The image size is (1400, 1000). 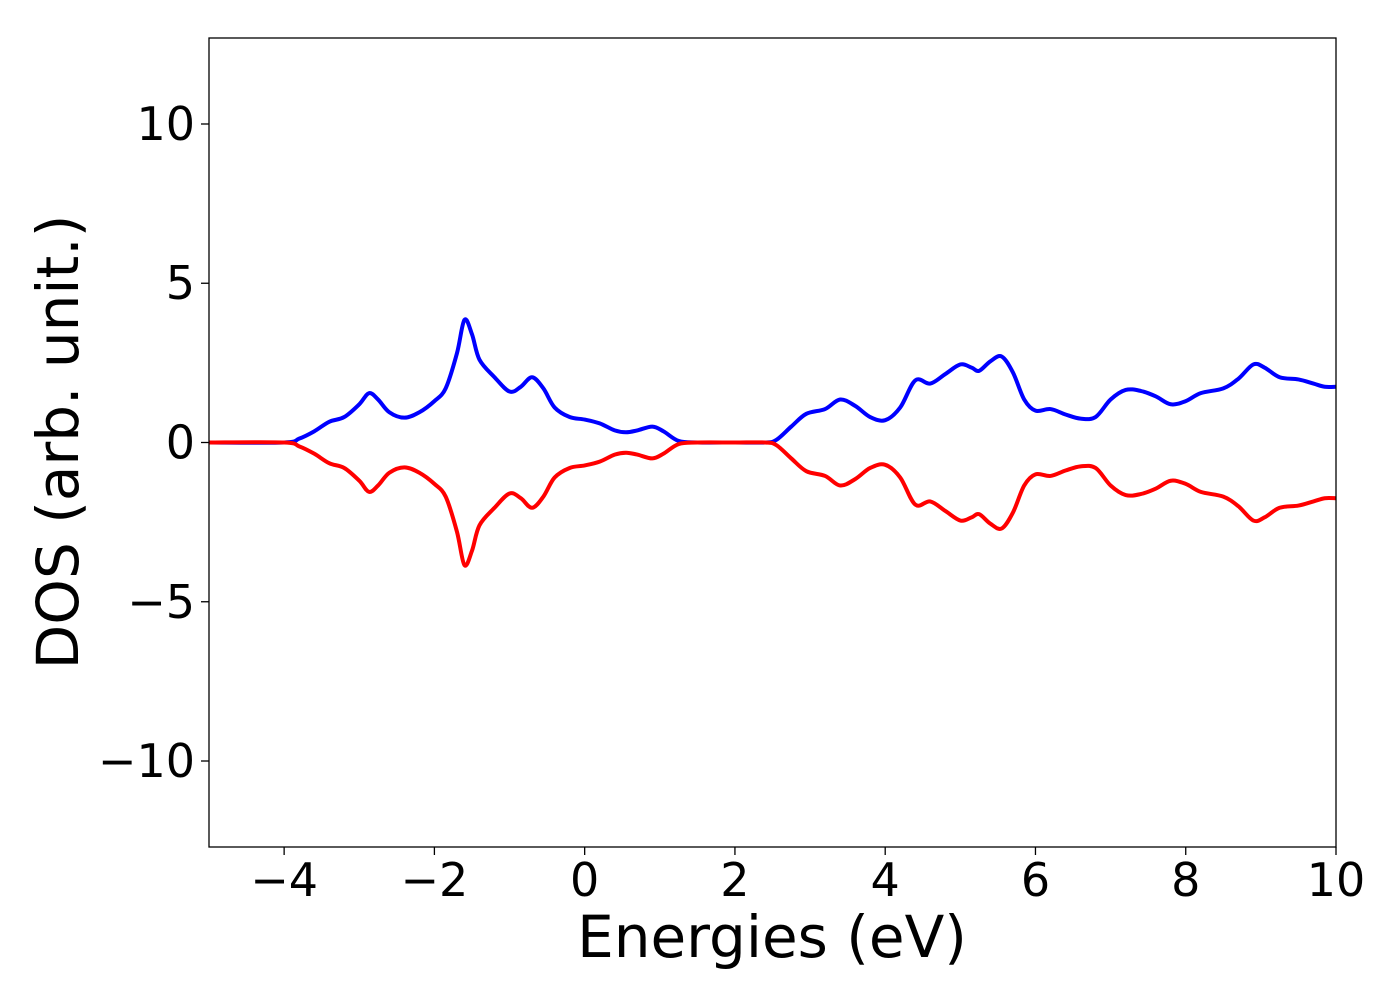 What do you see at coordinates (885, 880) in the screenshot?
I see `x-tick-label: 4` at bounding box center [885, 880].